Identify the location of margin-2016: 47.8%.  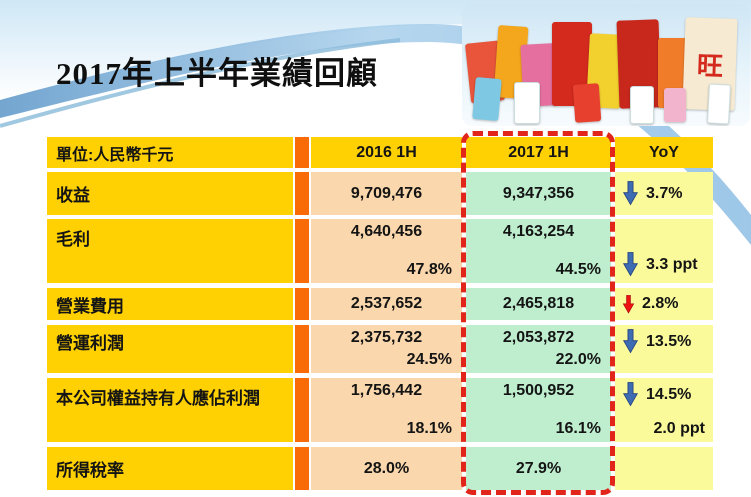
(429, 269).